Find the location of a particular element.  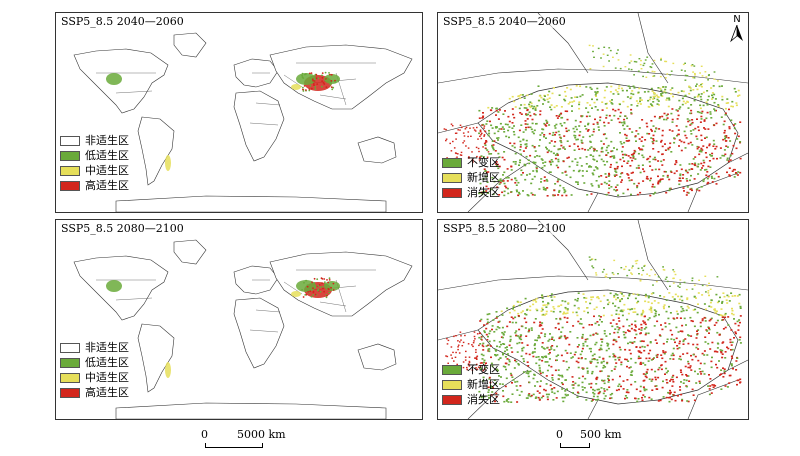

north-arrow-icon is located at coordinates (736, 33).